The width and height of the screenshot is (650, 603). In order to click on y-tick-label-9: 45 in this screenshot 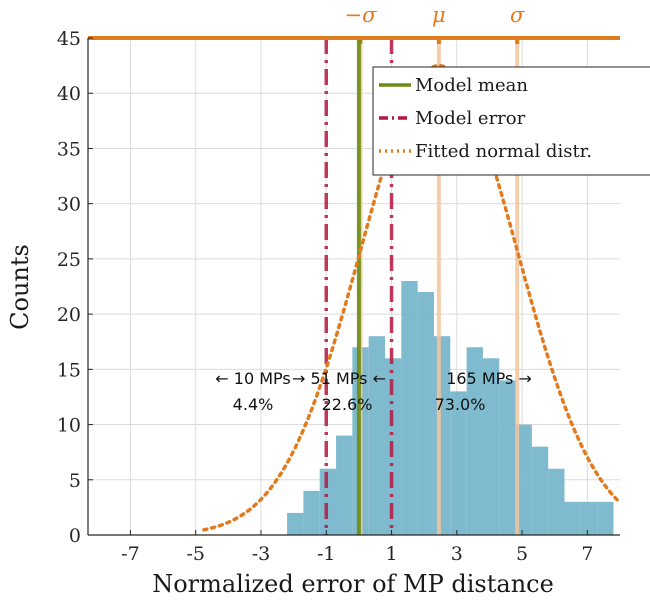, I will do `click(69, 39)`.